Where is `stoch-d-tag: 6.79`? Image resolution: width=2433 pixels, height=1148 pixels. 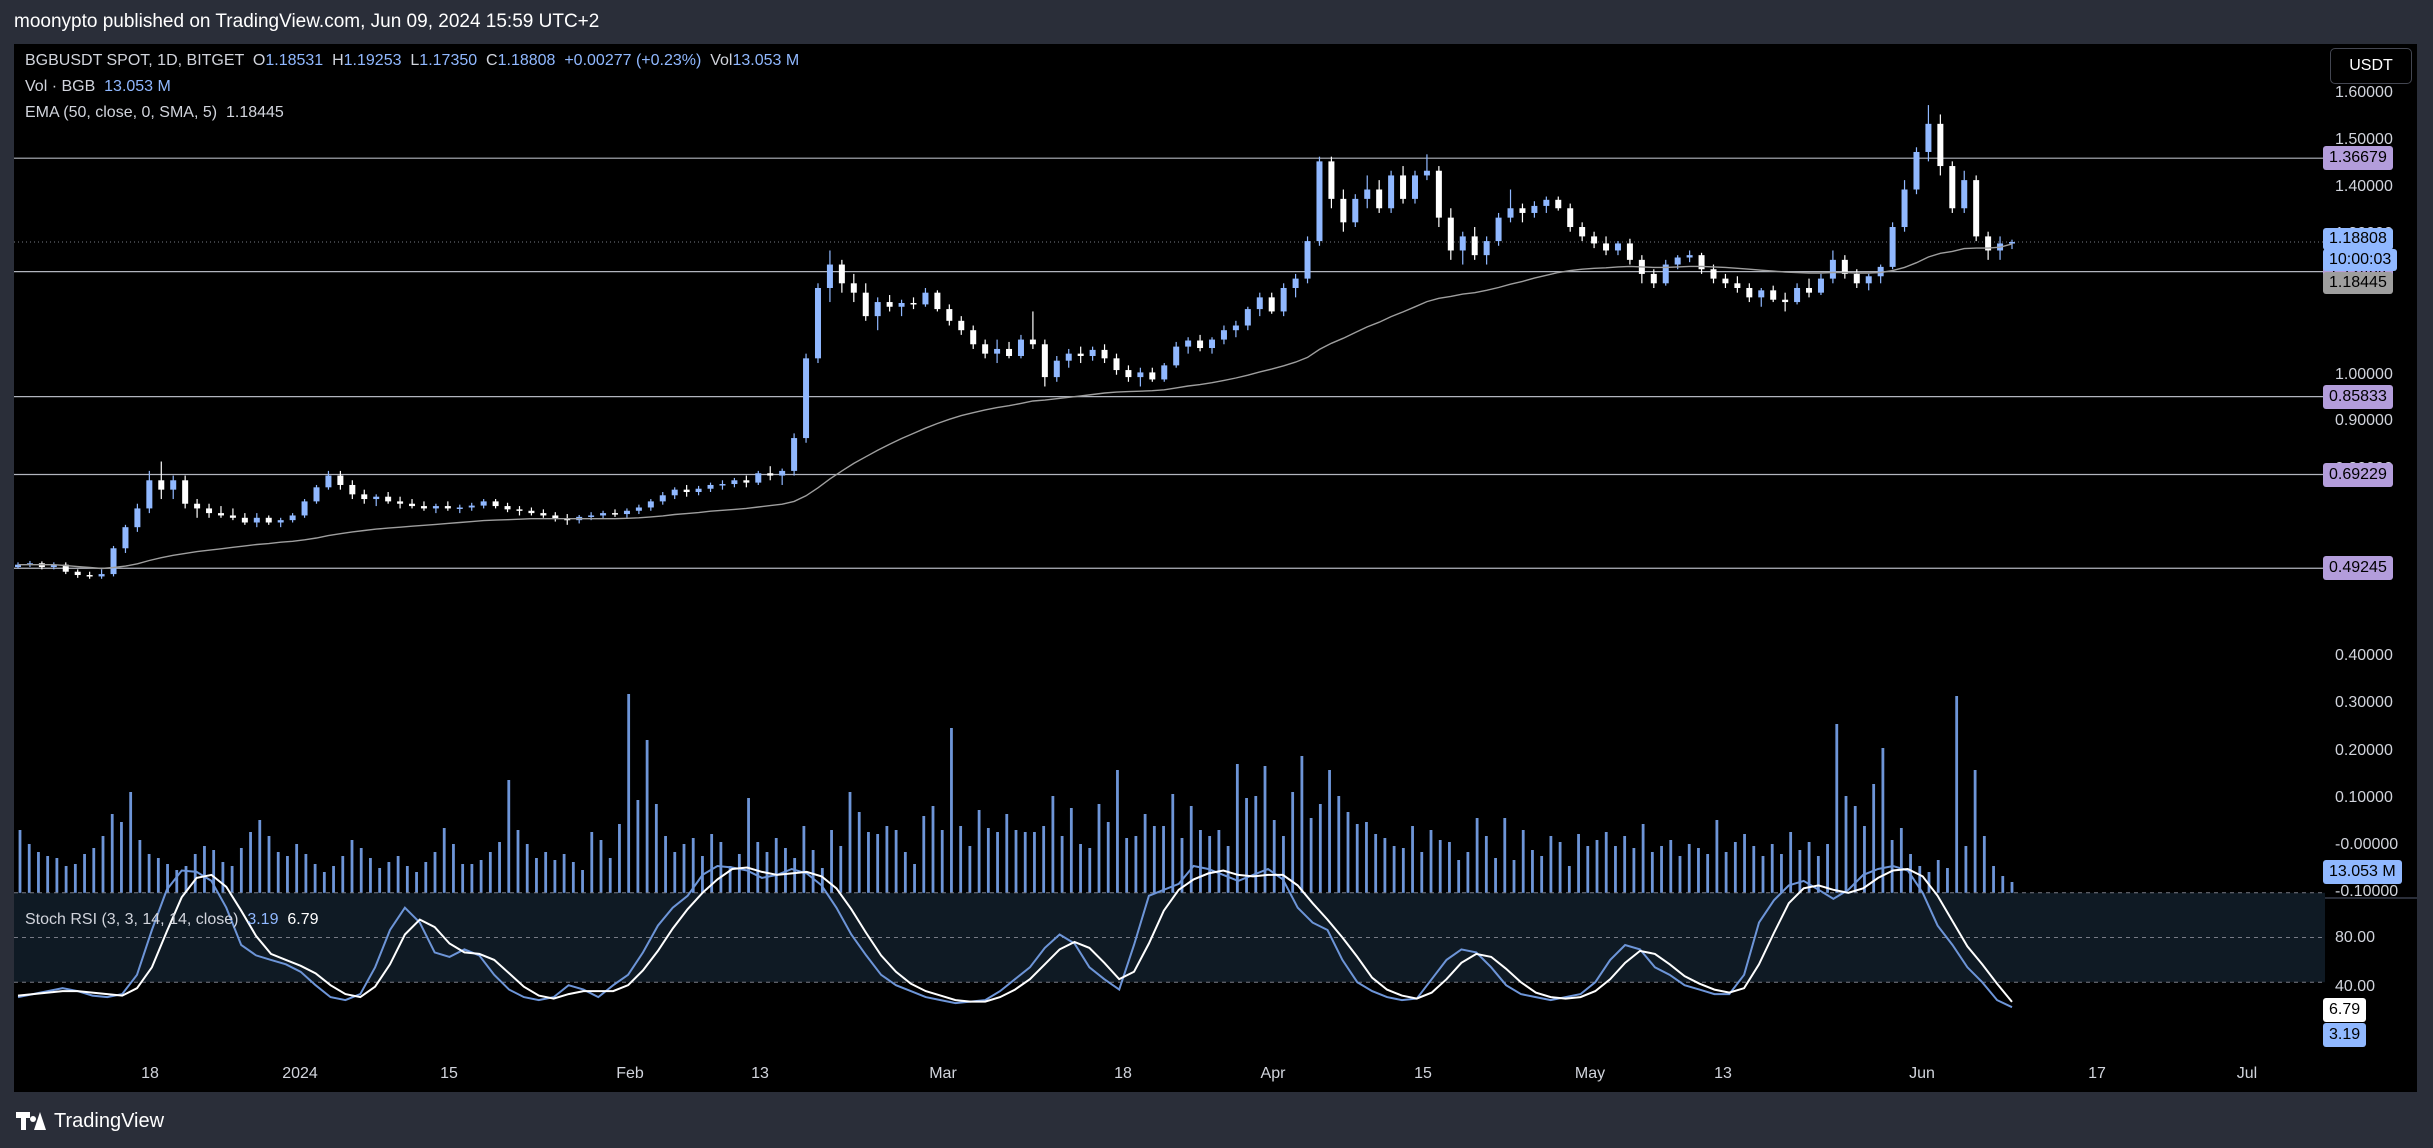 stoch-d-tag: 6.79 is located at coordinates (2345, 1010).